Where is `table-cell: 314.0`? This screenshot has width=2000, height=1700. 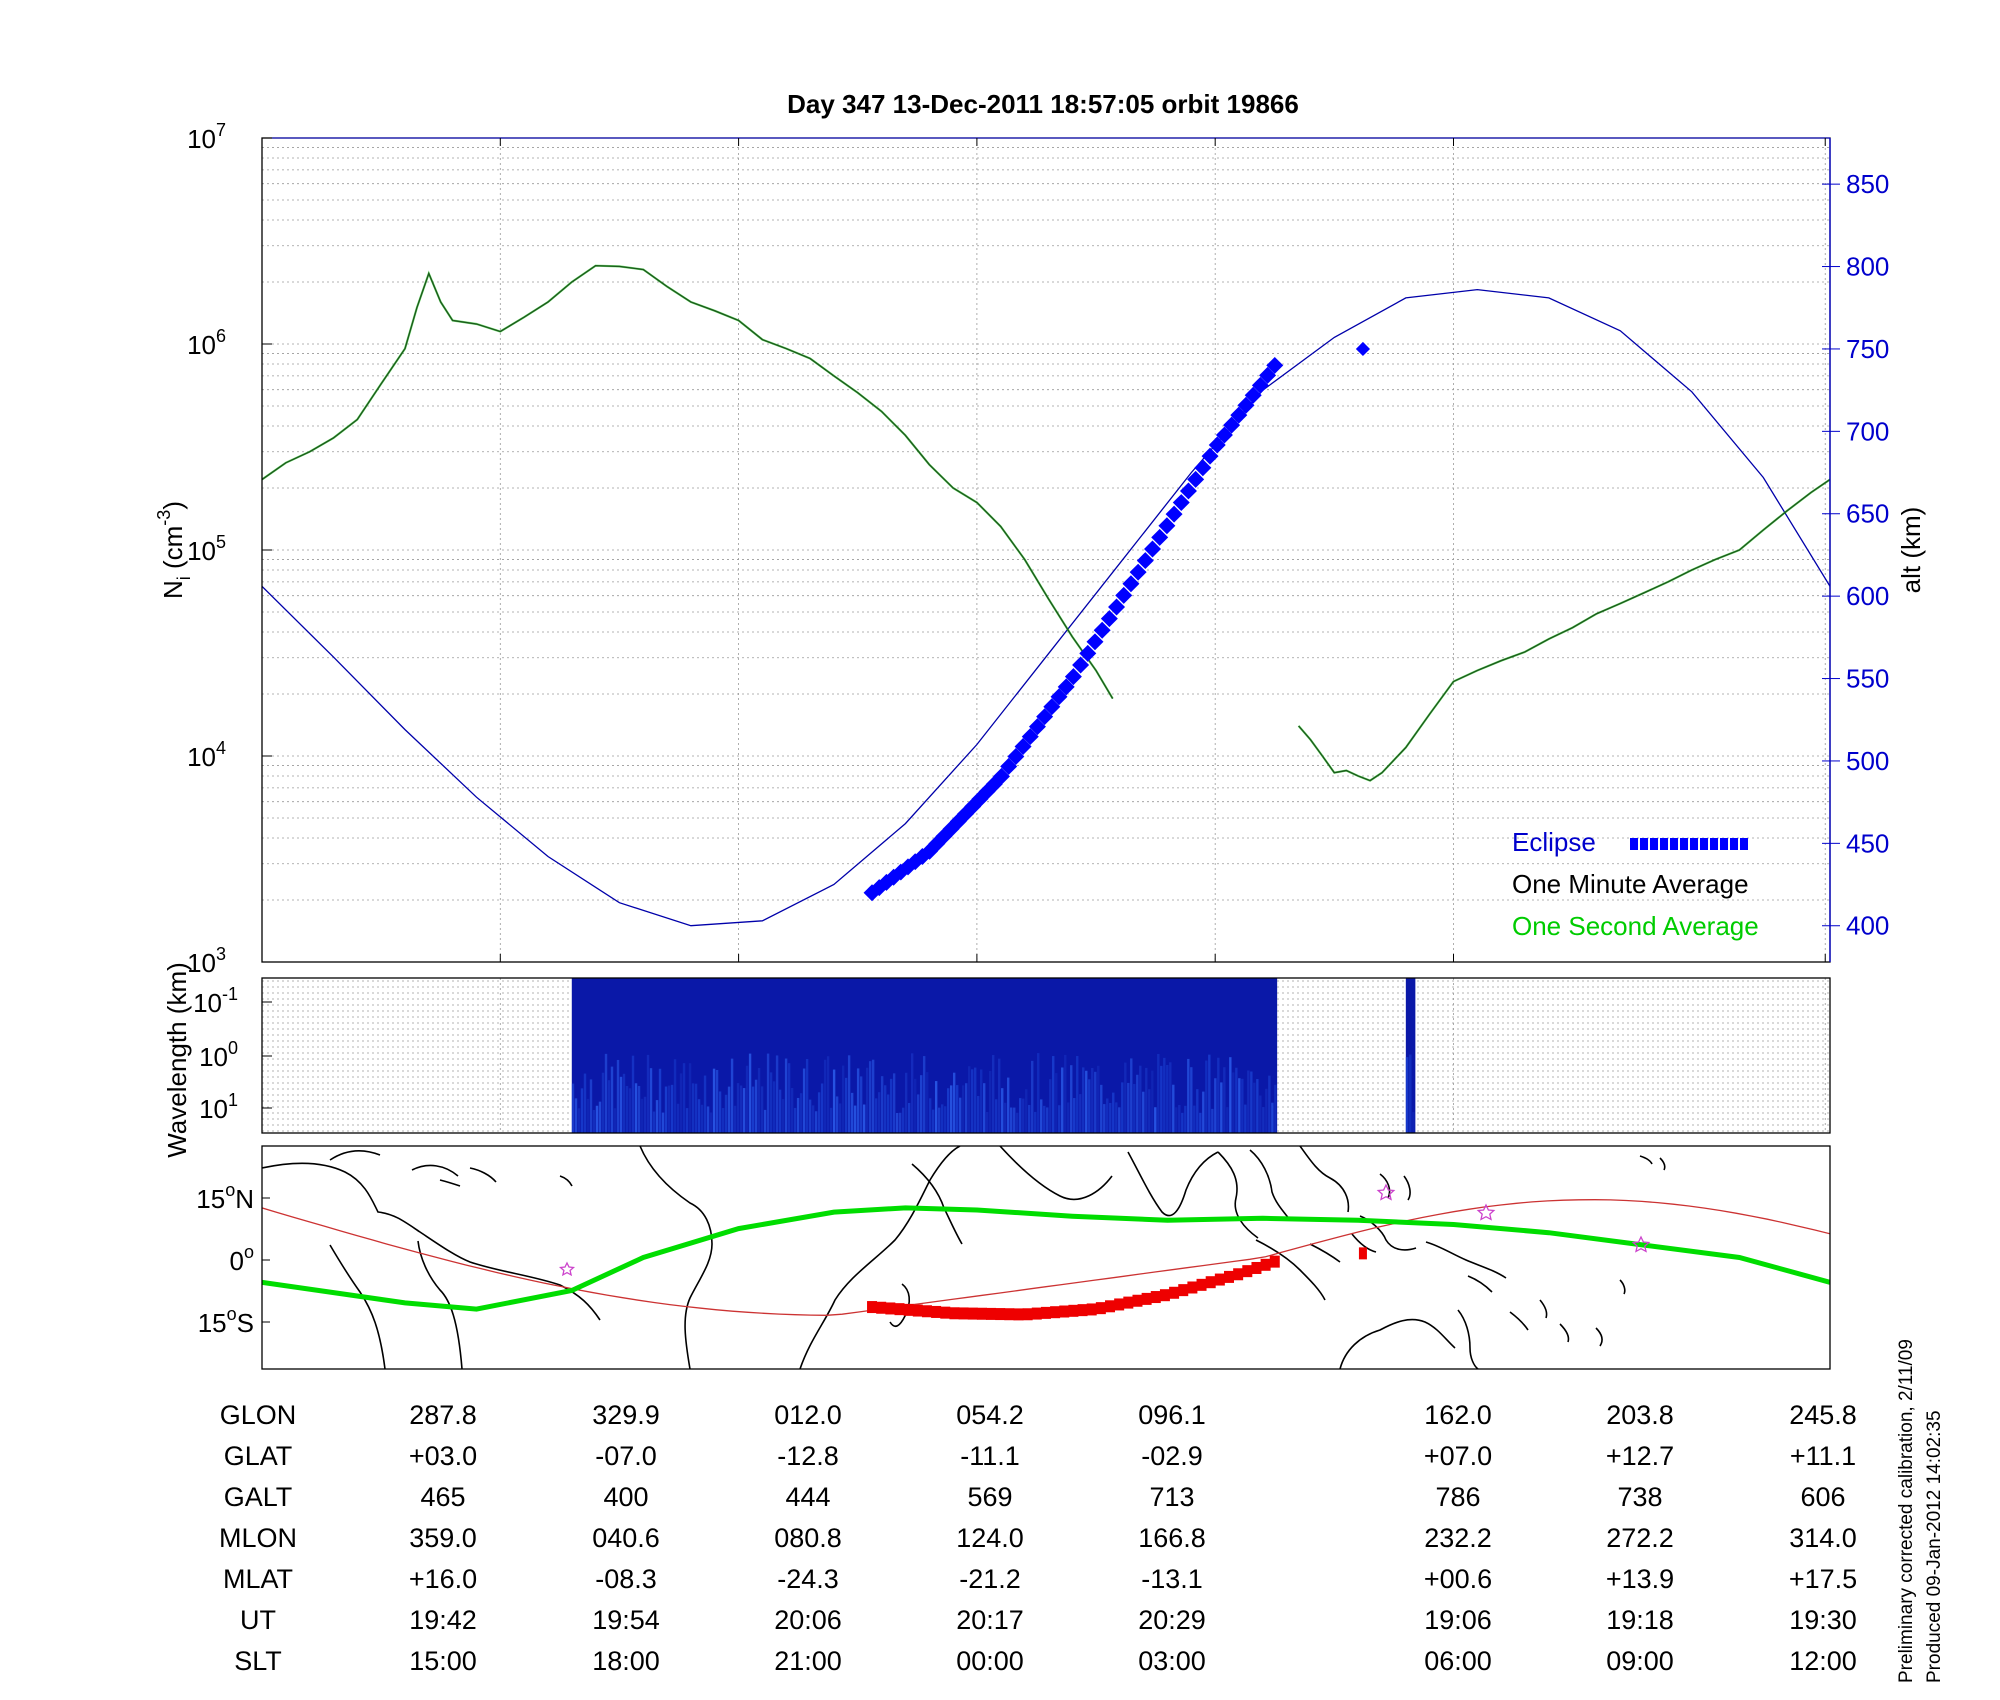
table-cell: 314.0 is located at coordinates (1823, 1538).